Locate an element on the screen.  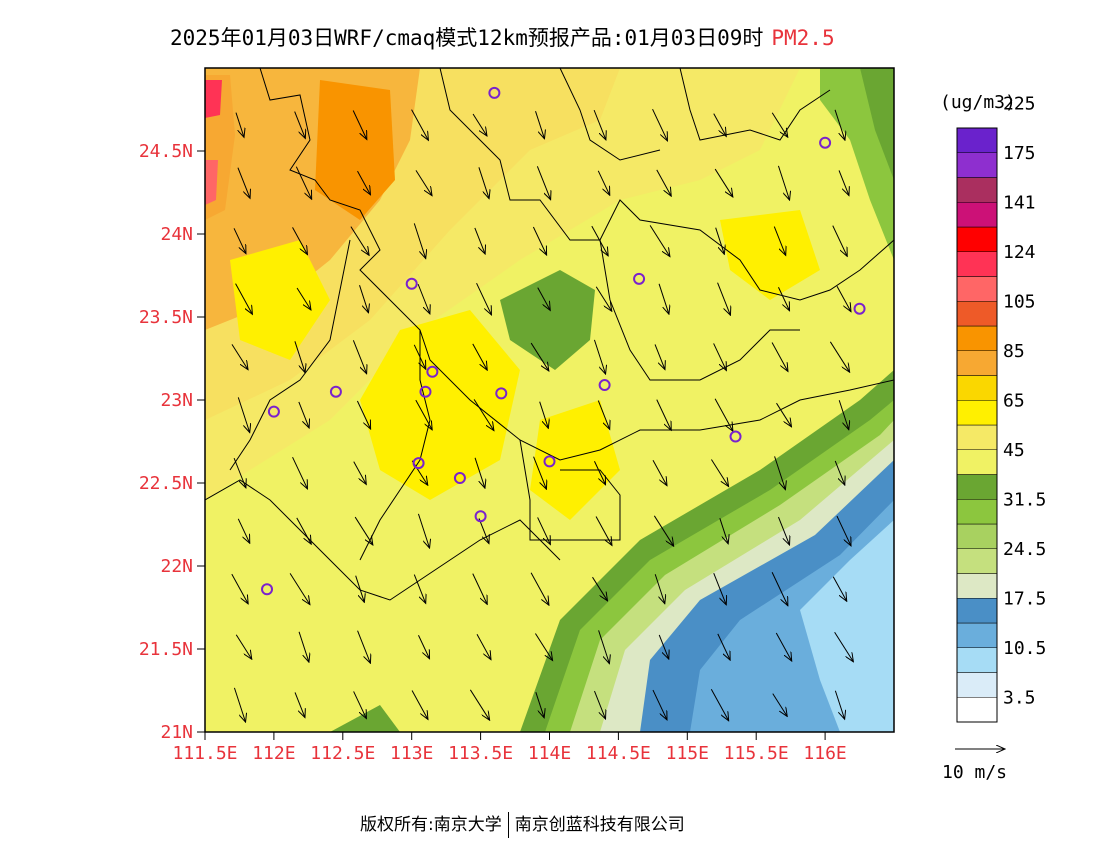
colorbar-label: 17.5 is located at coordinates (1024, 598).